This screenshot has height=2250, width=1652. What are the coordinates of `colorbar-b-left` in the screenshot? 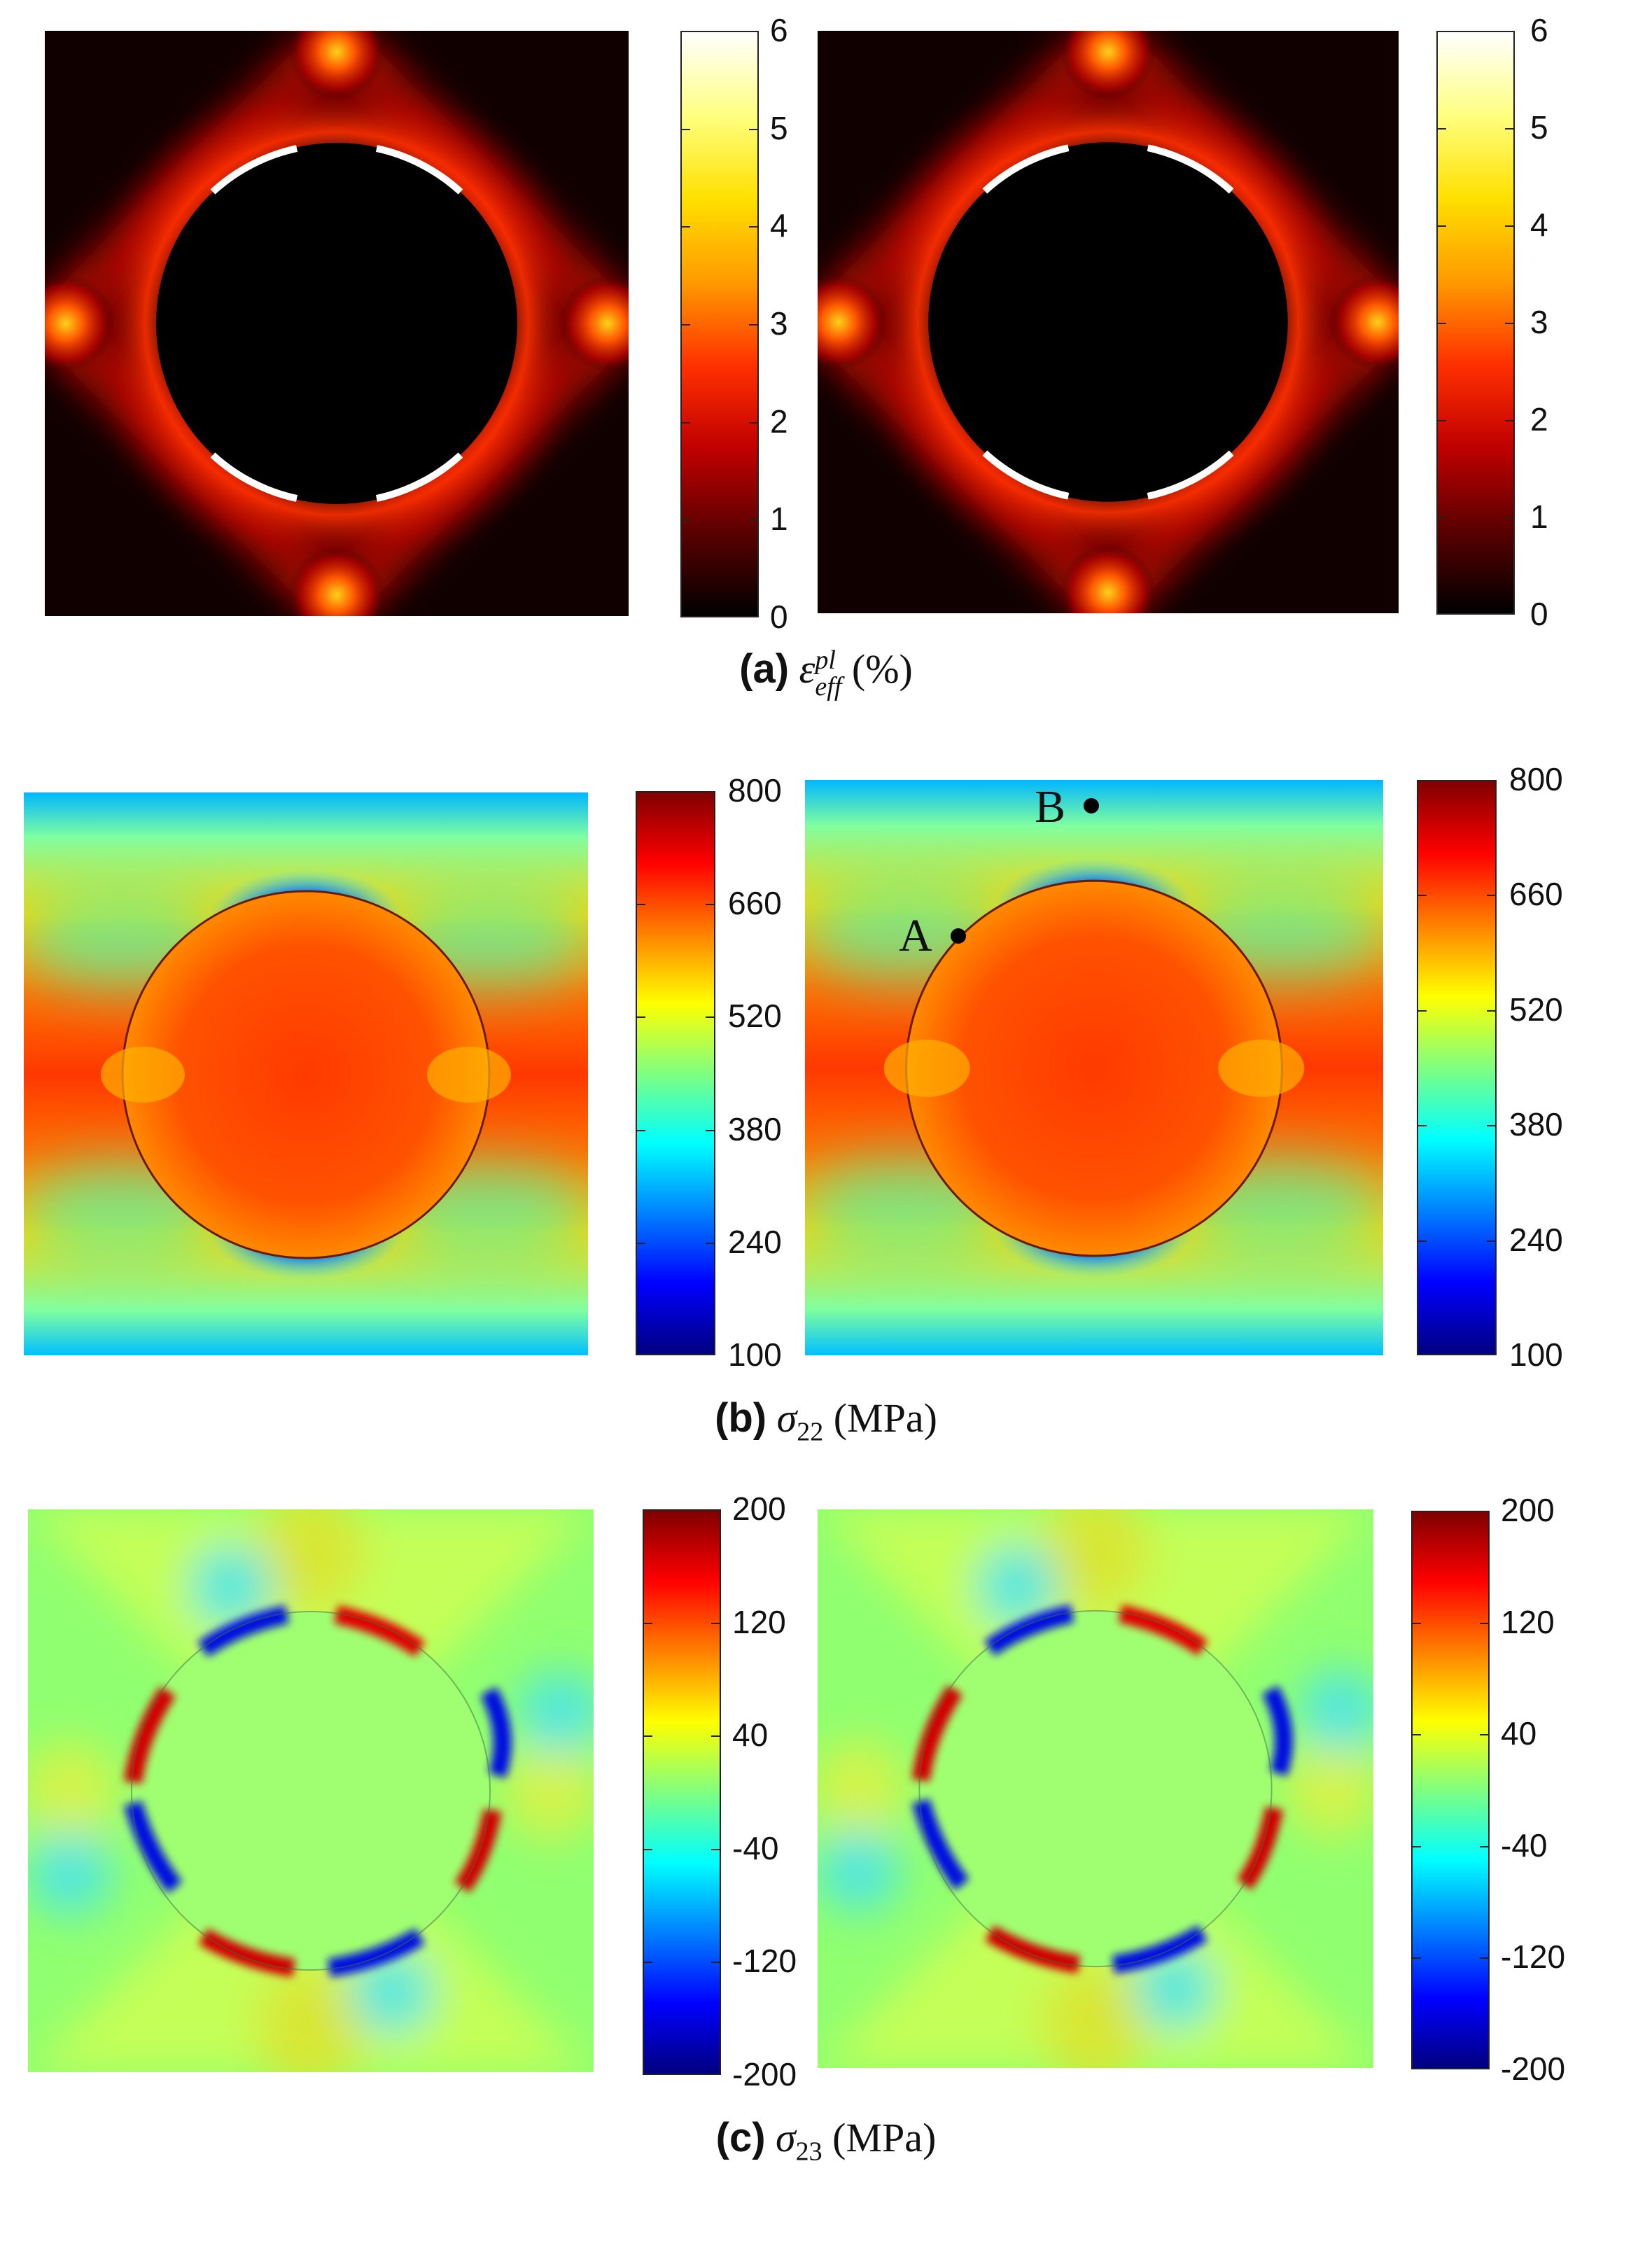 It's located at (675, 1073).